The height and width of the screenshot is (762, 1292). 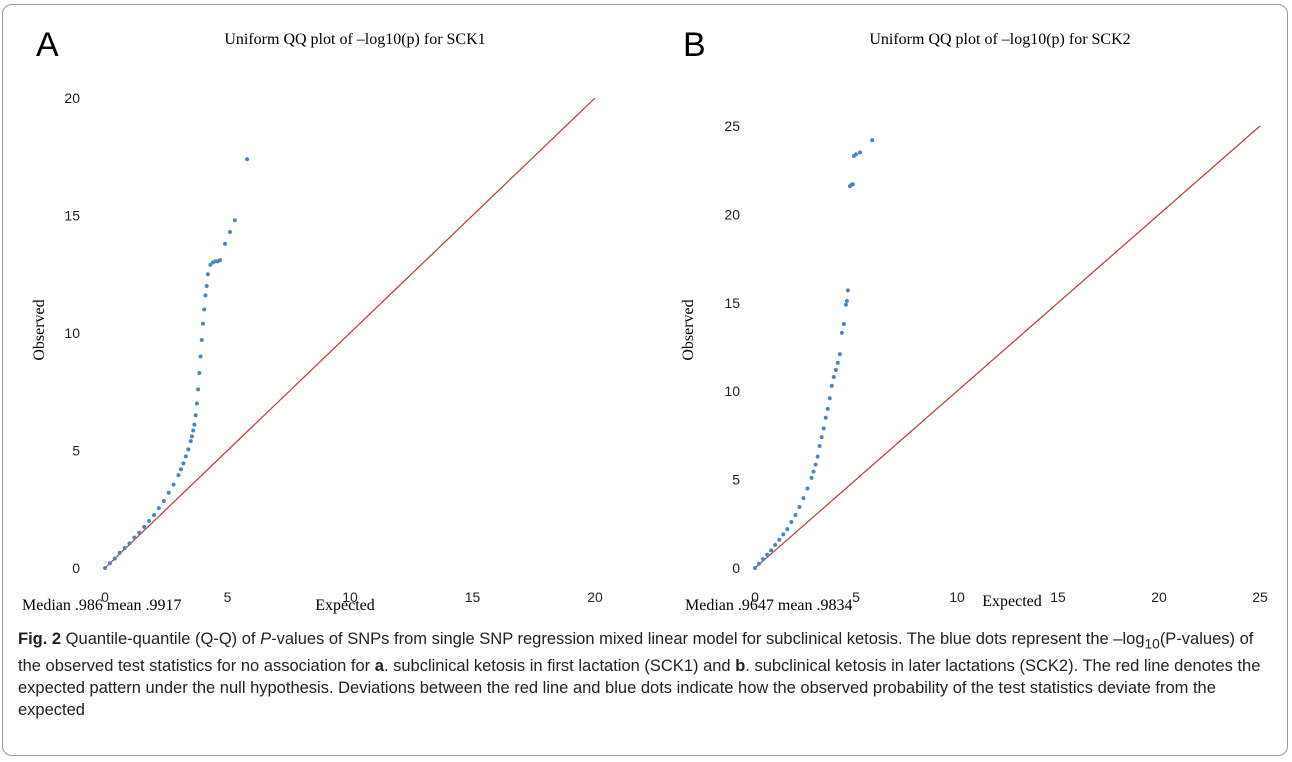 What do you see at coordinates (72, 98) in the screenshot?
I see `panel-a-ytick-label: 20` at bounding box center [72, 98].